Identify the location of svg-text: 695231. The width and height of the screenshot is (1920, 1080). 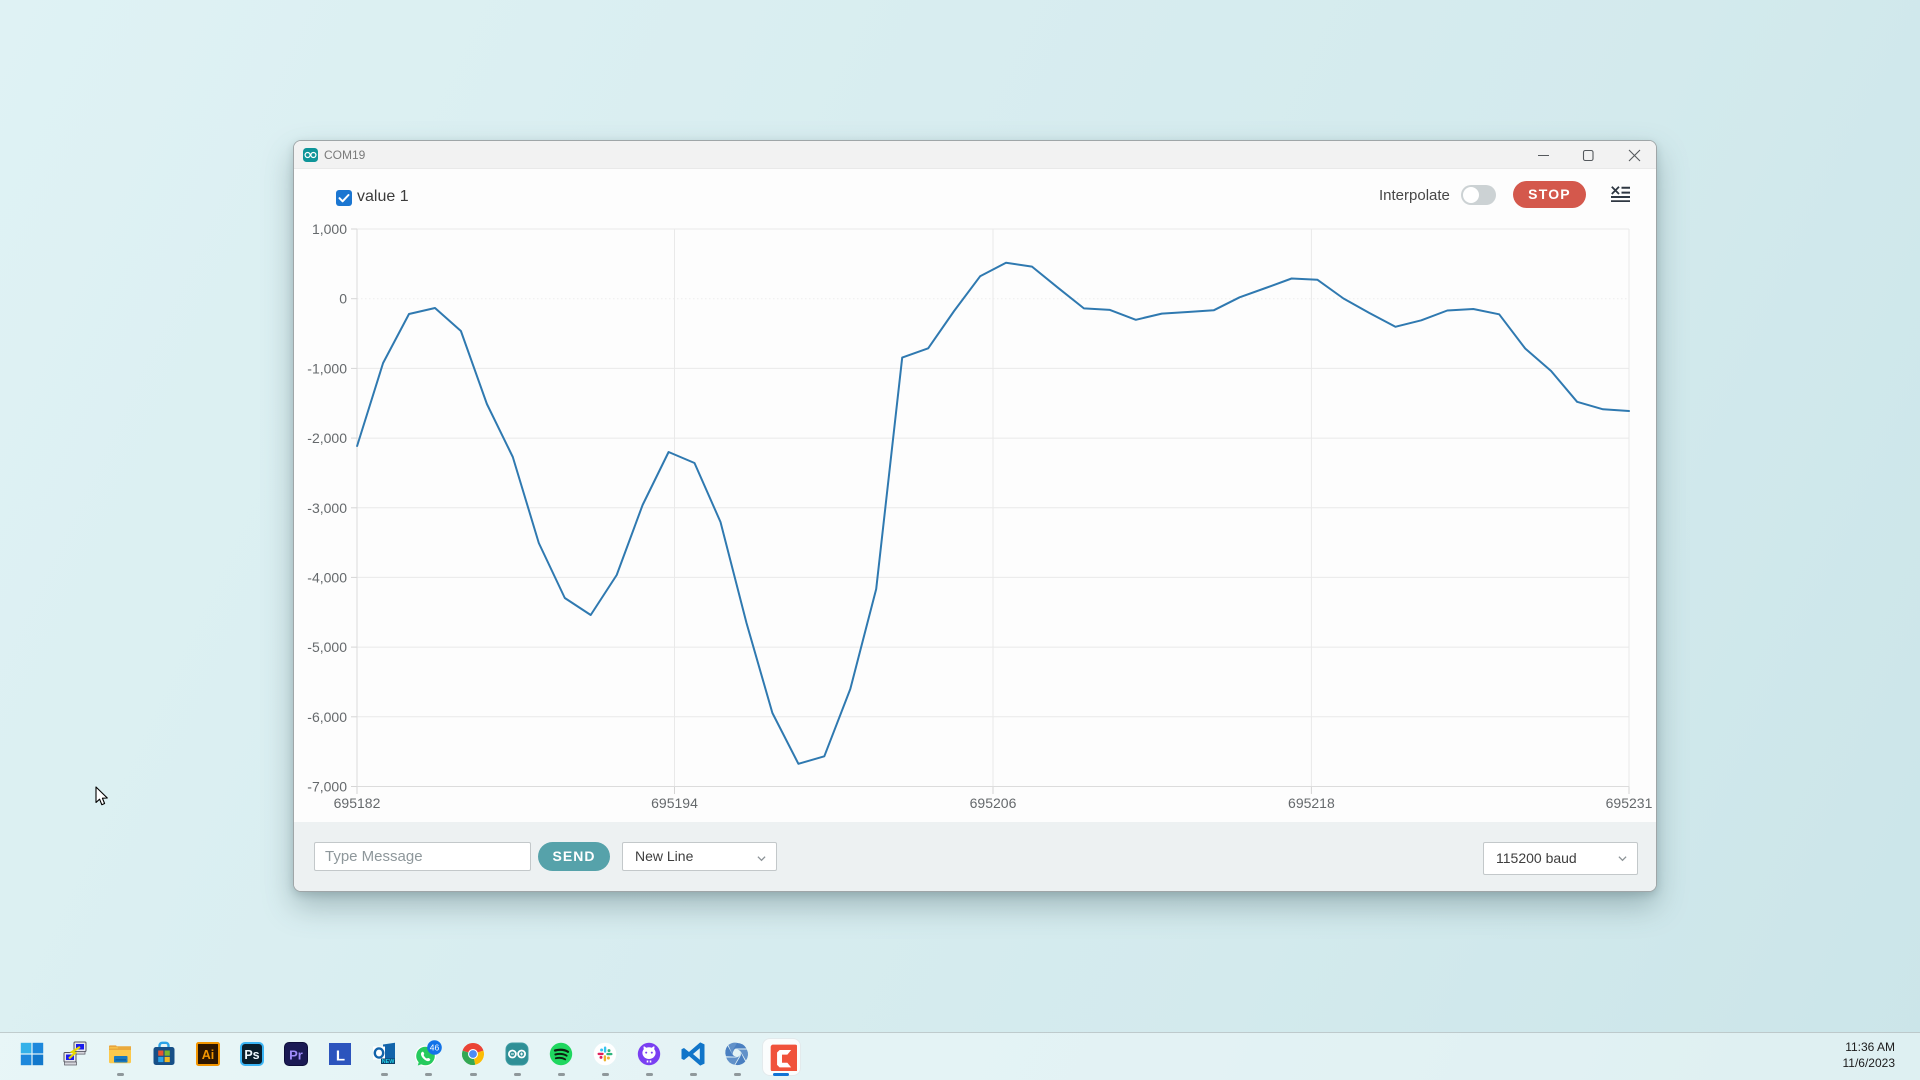
(1629, 803).